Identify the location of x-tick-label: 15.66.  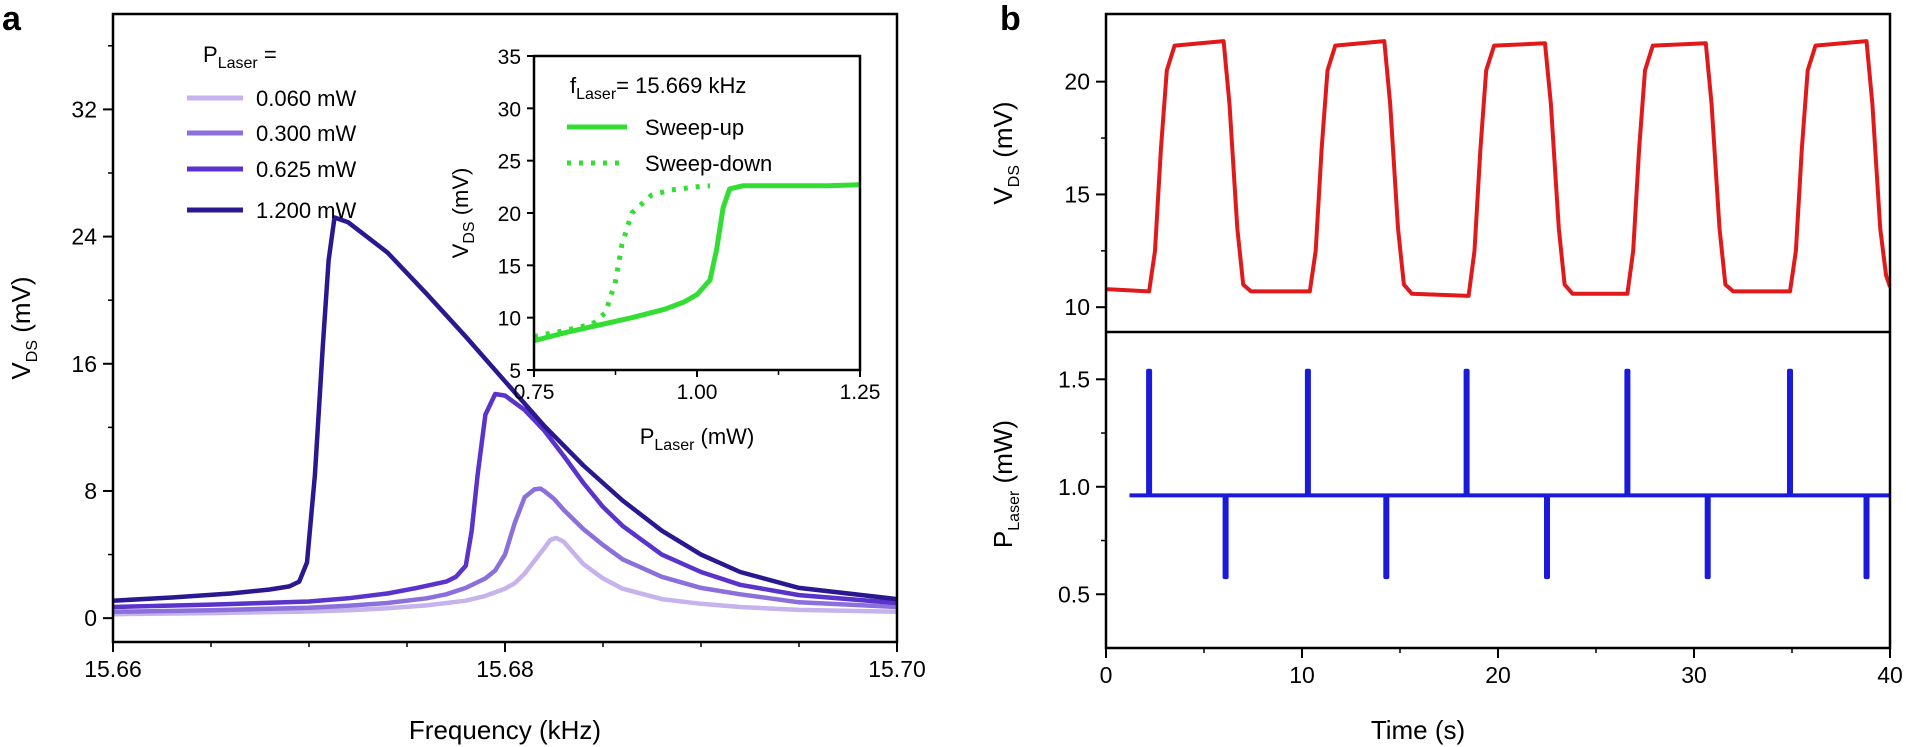
(113, 669).